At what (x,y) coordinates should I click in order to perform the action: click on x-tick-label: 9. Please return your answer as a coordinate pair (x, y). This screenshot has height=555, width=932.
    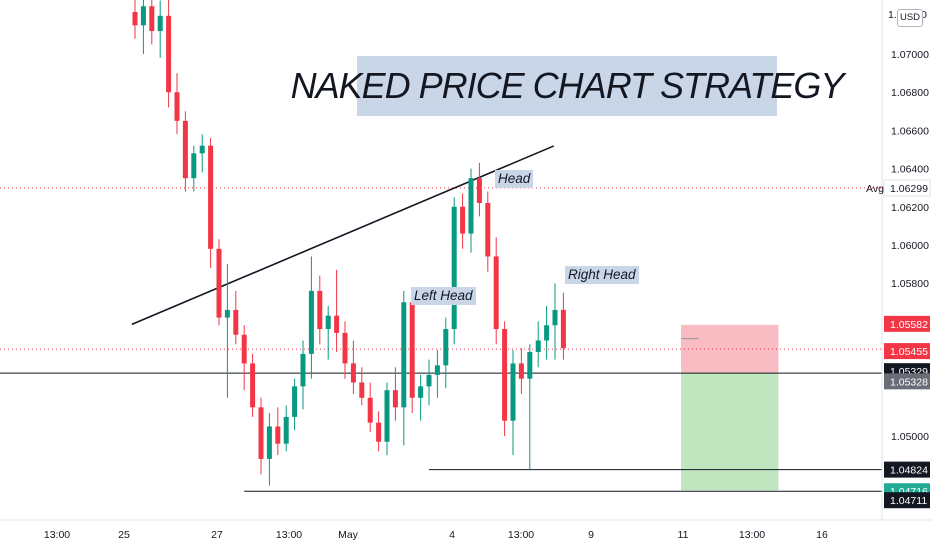
    Looking at the image, I should click on (591, 535).